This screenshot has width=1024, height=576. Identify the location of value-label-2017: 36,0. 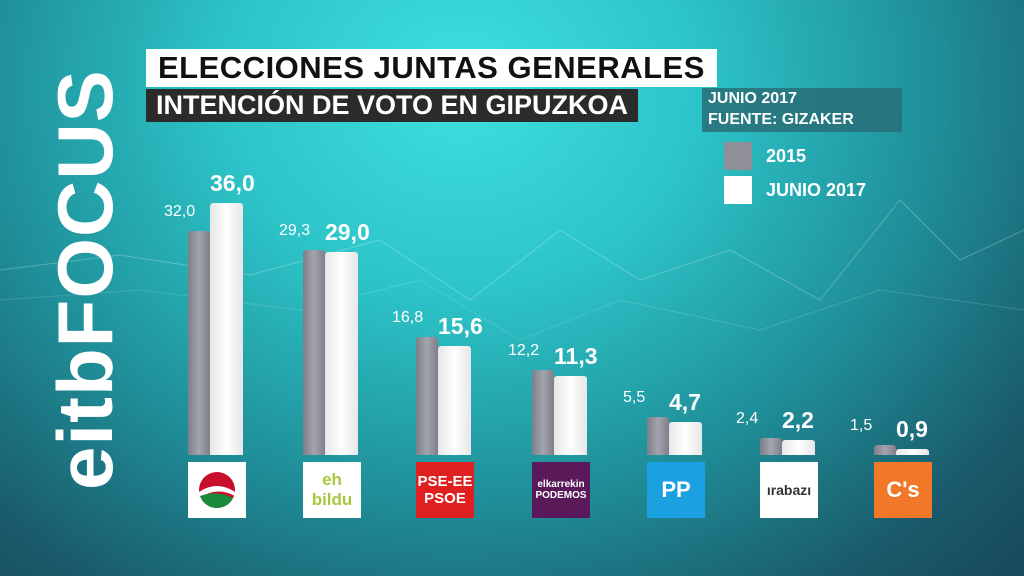
(232, 183).